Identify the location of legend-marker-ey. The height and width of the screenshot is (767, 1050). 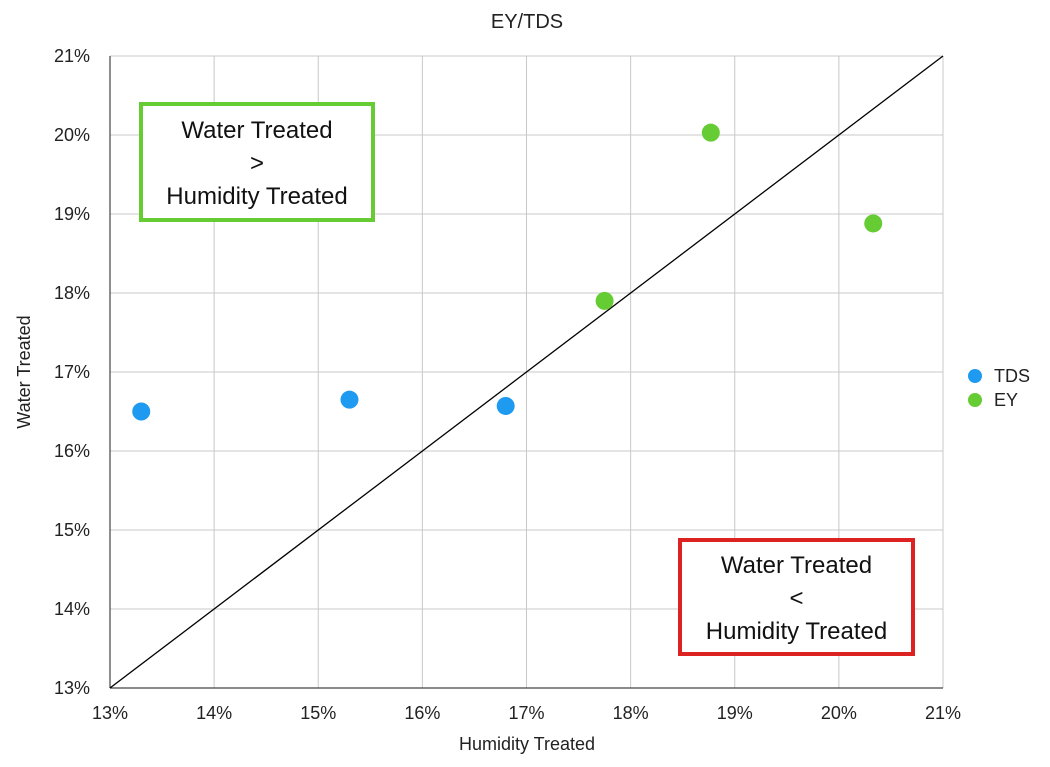
(975, 400).